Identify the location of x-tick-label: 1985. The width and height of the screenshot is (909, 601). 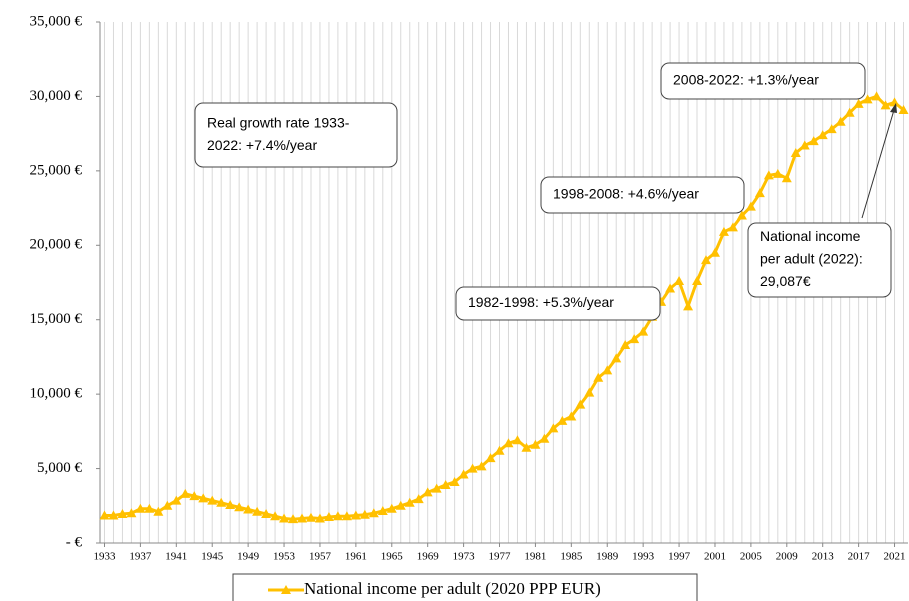
(571, 557).